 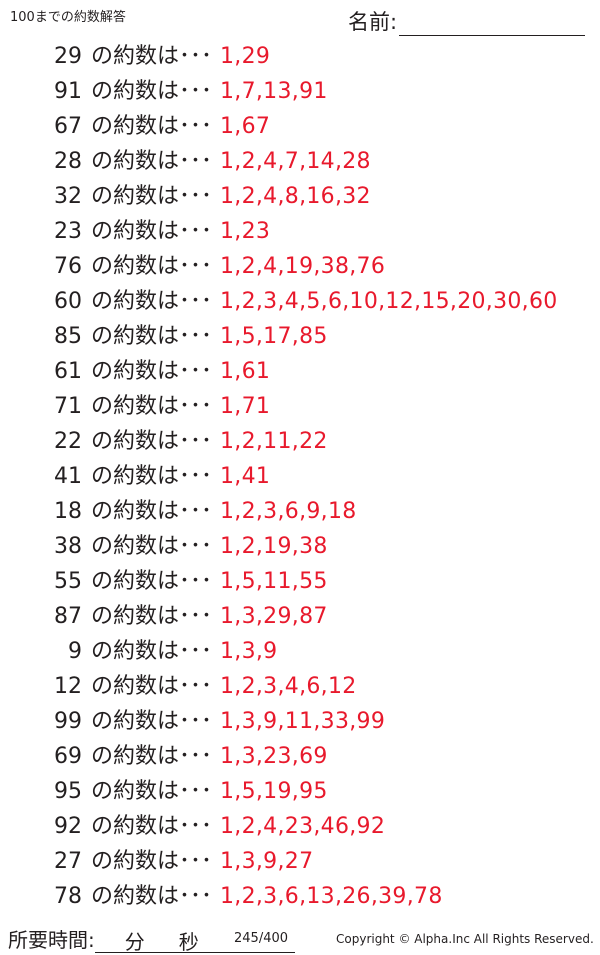 I want to click on list-item: 38 の約数は･･･ 1,2,19,38, so click(x=300, y=546).